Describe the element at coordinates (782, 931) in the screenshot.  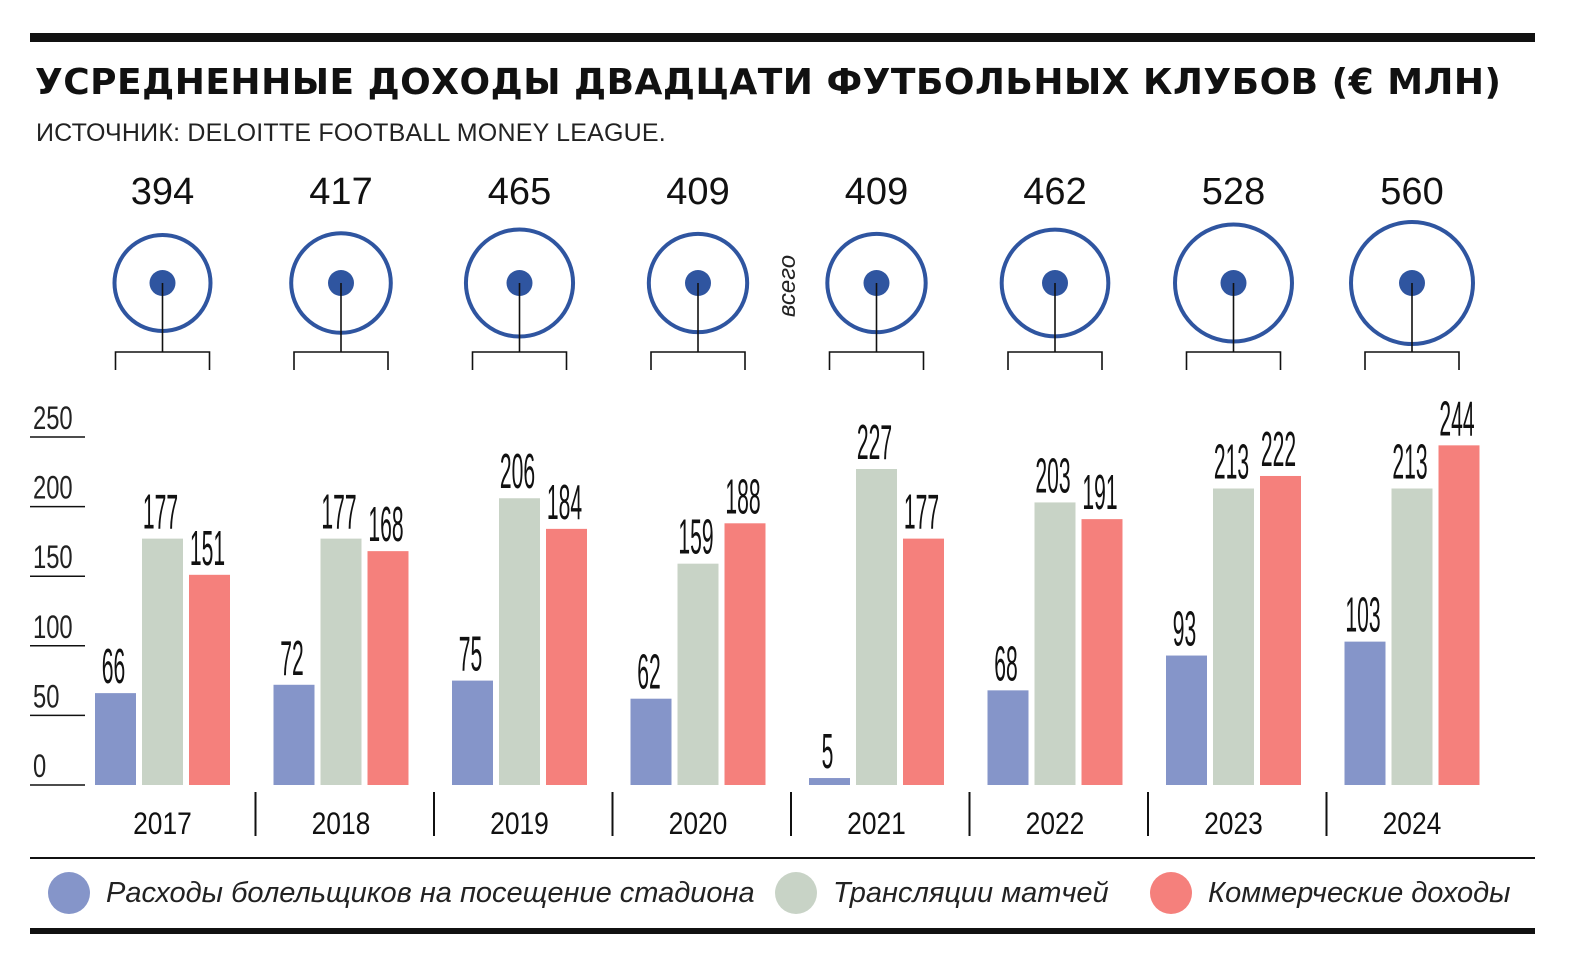
I see `bottom-rule` at that location.